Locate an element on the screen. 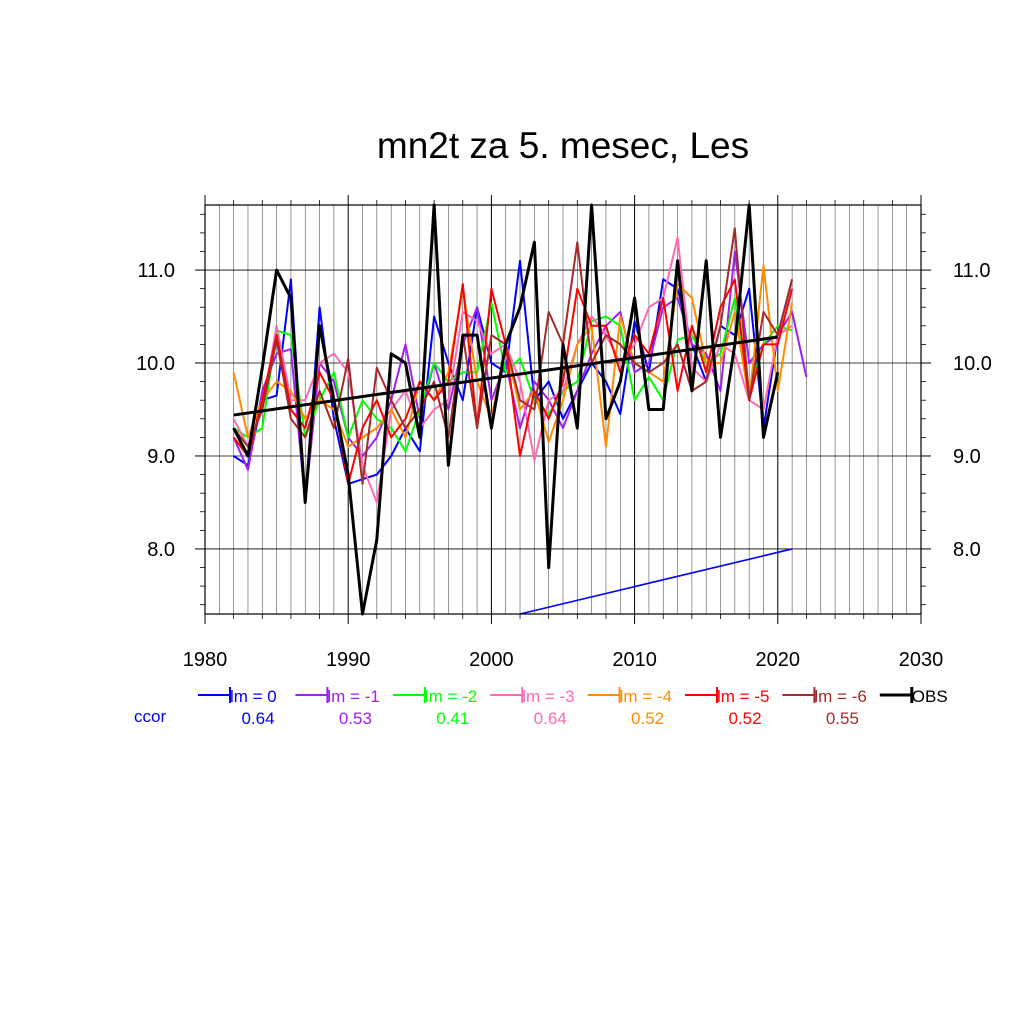 This screenshot has width=1024, height=1024. legend-label-5: lm = -5 is located at coordinates (743, 696).